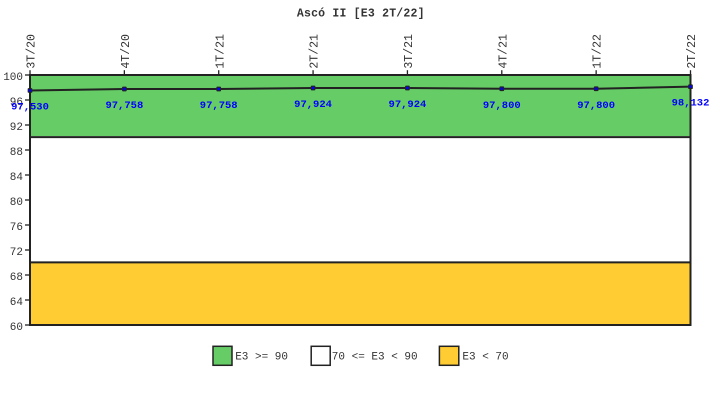 Image resolution: width=720 pixels, height=400 pixels. Describe the element at coordinates (13, 78) in the screenshot. I see `svg-text: 100` at that location.